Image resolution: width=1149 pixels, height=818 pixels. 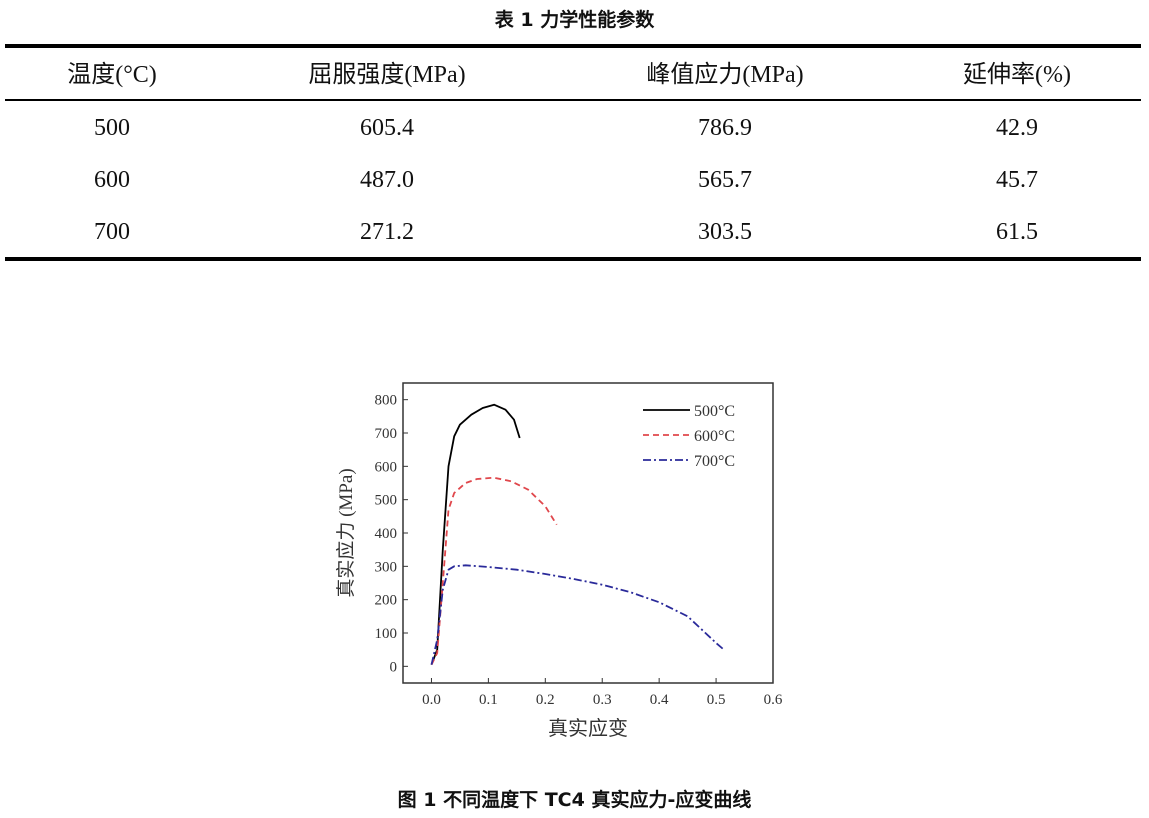 What do you see at coordinates (488, 700) in the screenshot?
I see `x-tick-label: 0.1` at bounding box center [488, 700].